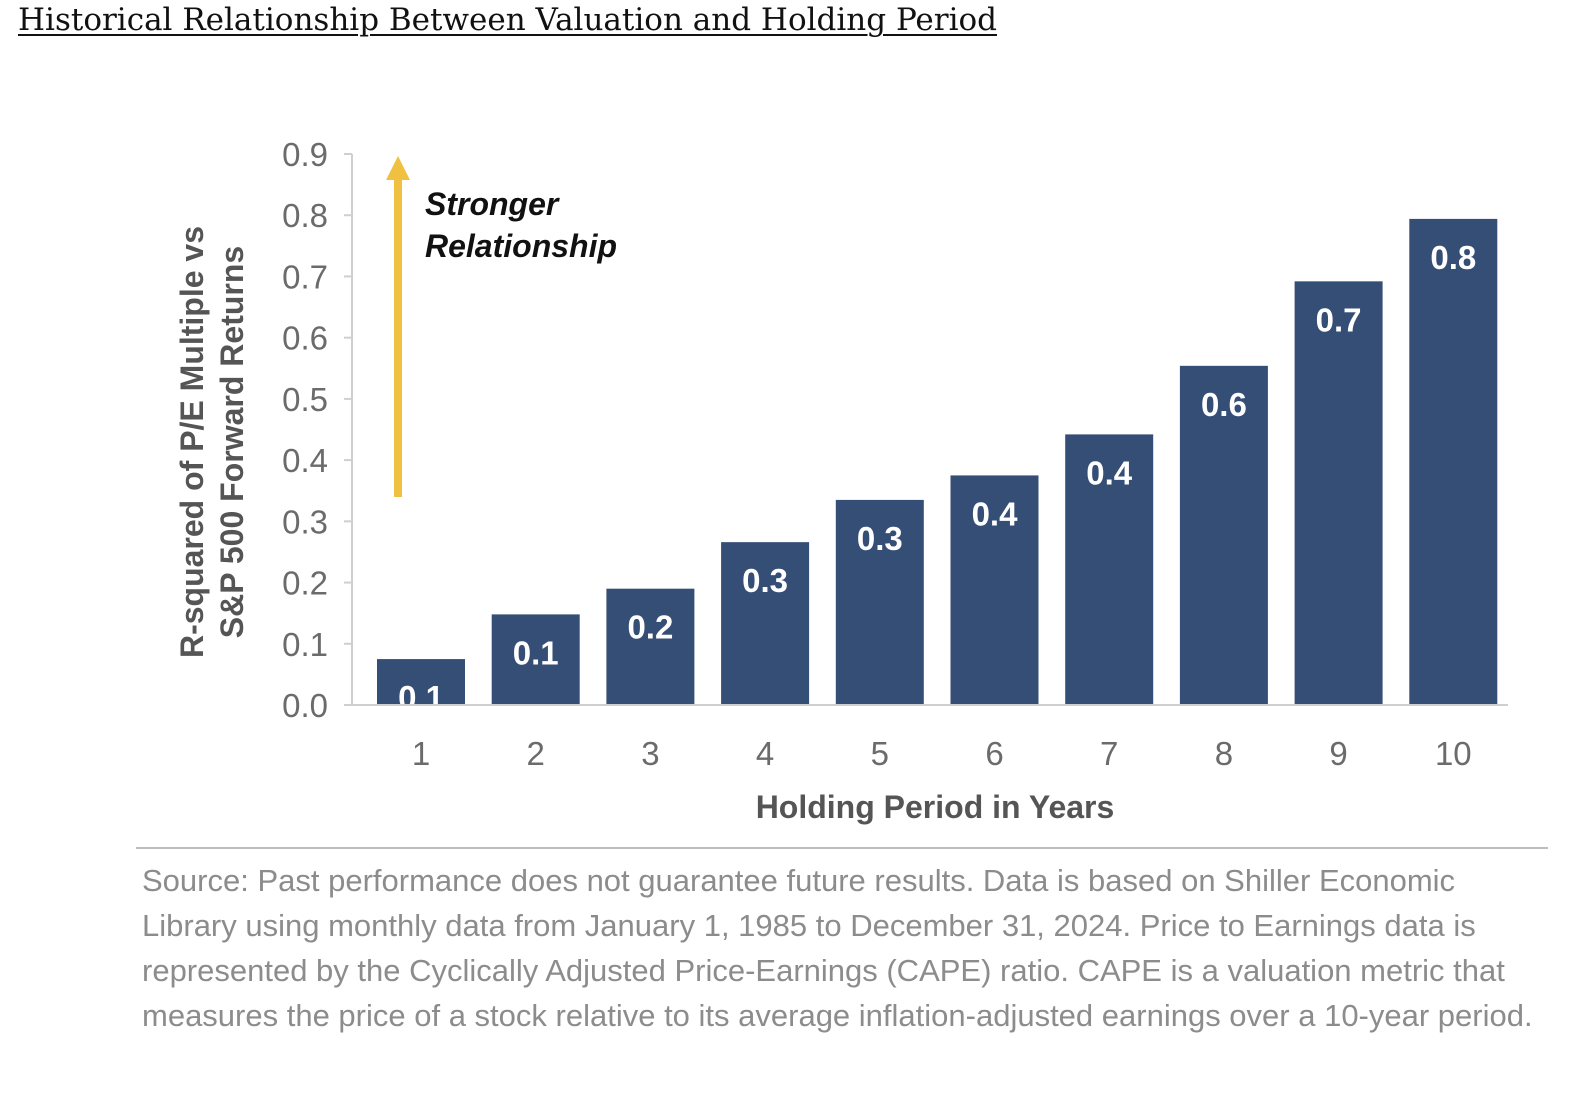 The height and width of the screenshot is (1119, 1588). Describe the element at coordinates (930, 738) in the screenshot. I see `x-axis: 1 2 3 4 5 6 7 8 9 10` at that location.